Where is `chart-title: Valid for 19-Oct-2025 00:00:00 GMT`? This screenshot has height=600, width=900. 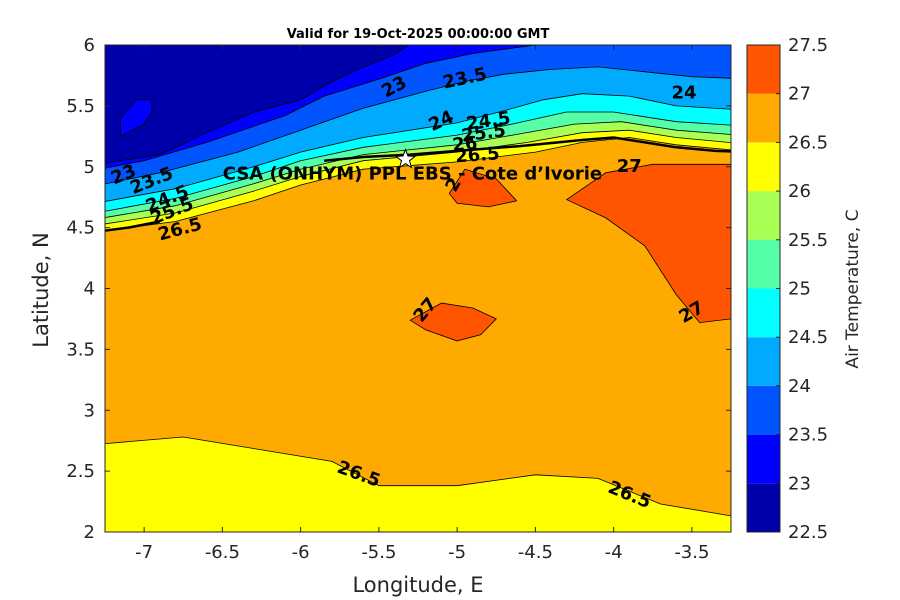
chart-title: Valid for 19-Oct-2025 00:00:00 GMT is located at coordinates (418, 34).